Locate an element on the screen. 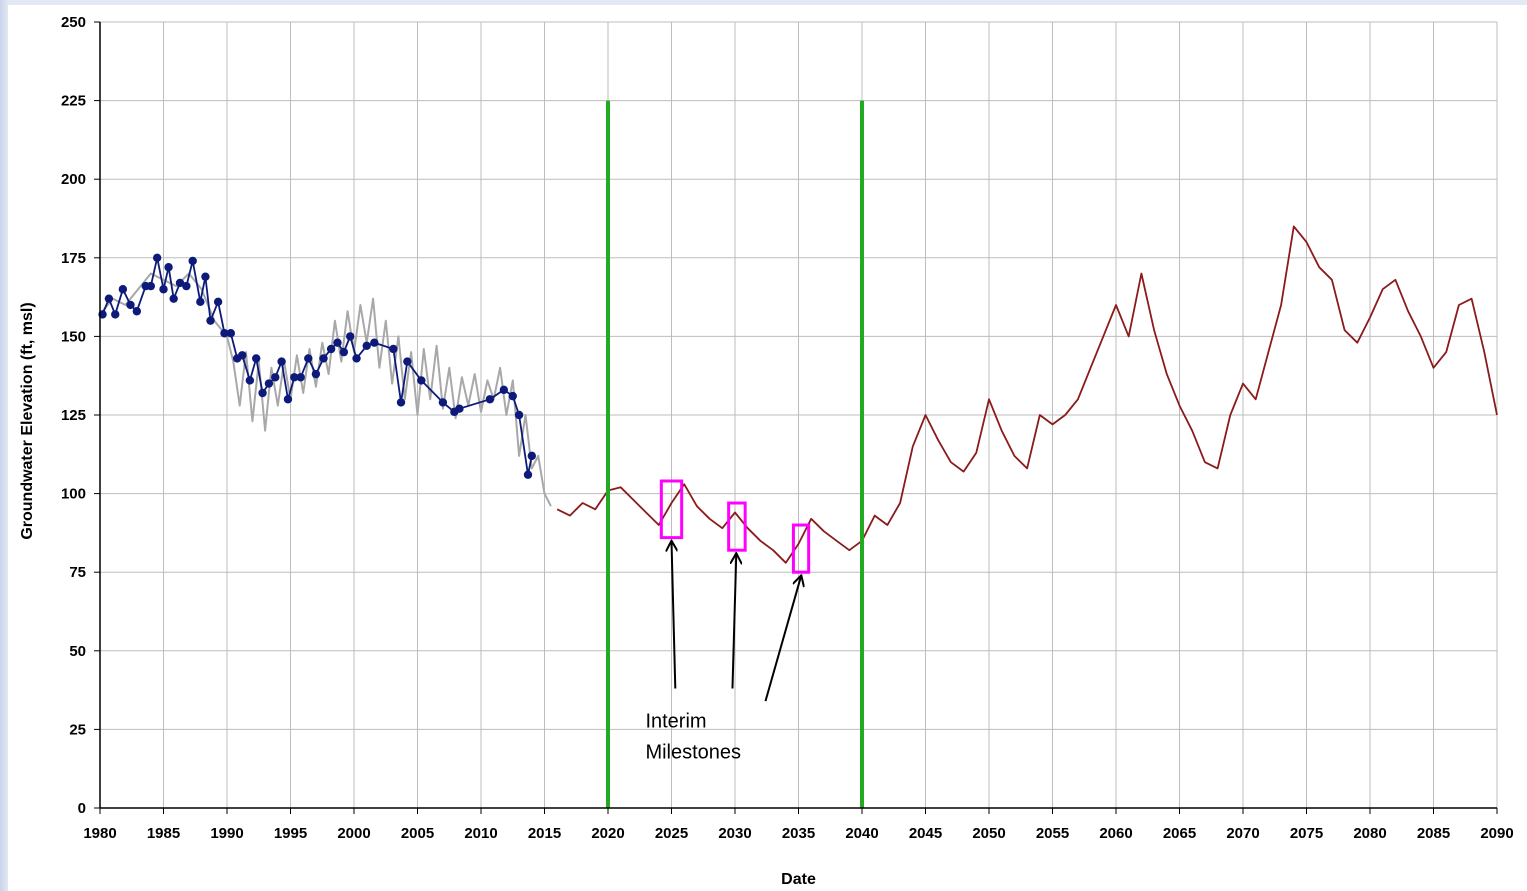 This screenshot has height=891, width=1527. x-tick-label: 1995 is located at coordinates (290, 833).